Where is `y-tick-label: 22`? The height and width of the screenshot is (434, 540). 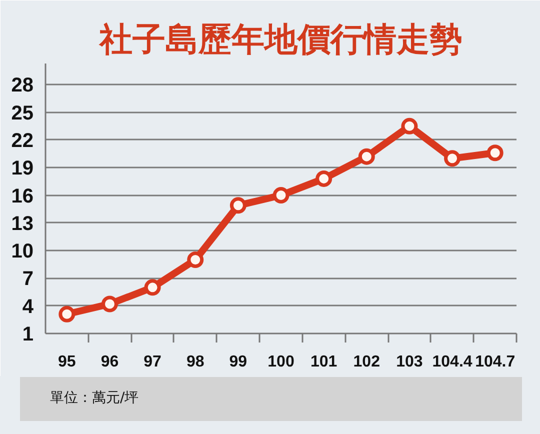 y-tick-label: 22 is located at coordinates (22, 141).